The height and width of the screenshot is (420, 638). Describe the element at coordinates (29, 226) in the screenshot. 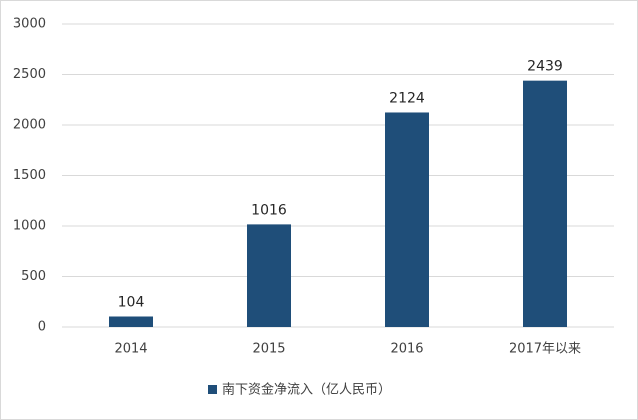

I see `y-tick-label: 1000` at that location.